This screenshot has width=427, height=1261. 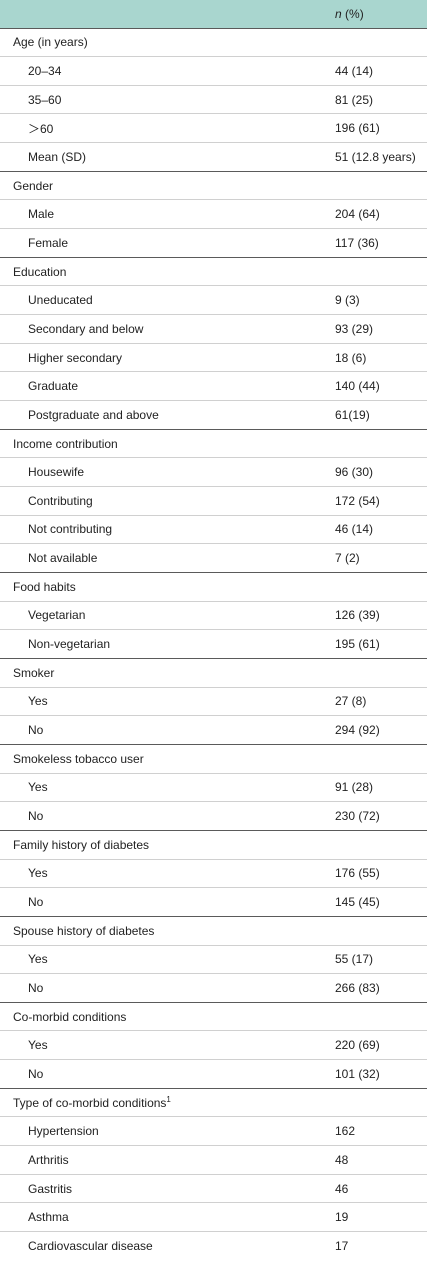 What do you see at coordinates (377, 558) in the screenshot?
I see `item-value: 7 (2)` at bounding box center [377, 558].